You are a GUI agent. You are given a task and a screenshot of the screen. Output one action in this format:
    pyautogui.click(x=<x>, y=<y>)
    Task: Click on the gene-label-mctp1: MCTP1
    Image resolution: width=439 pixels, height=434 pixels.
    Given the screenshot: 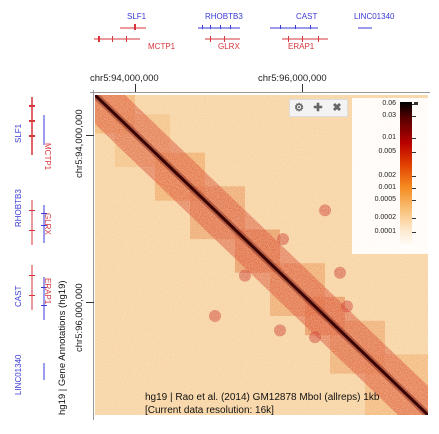 What is the action you would take?
    pyautogui.click(x=162, y=46)
    